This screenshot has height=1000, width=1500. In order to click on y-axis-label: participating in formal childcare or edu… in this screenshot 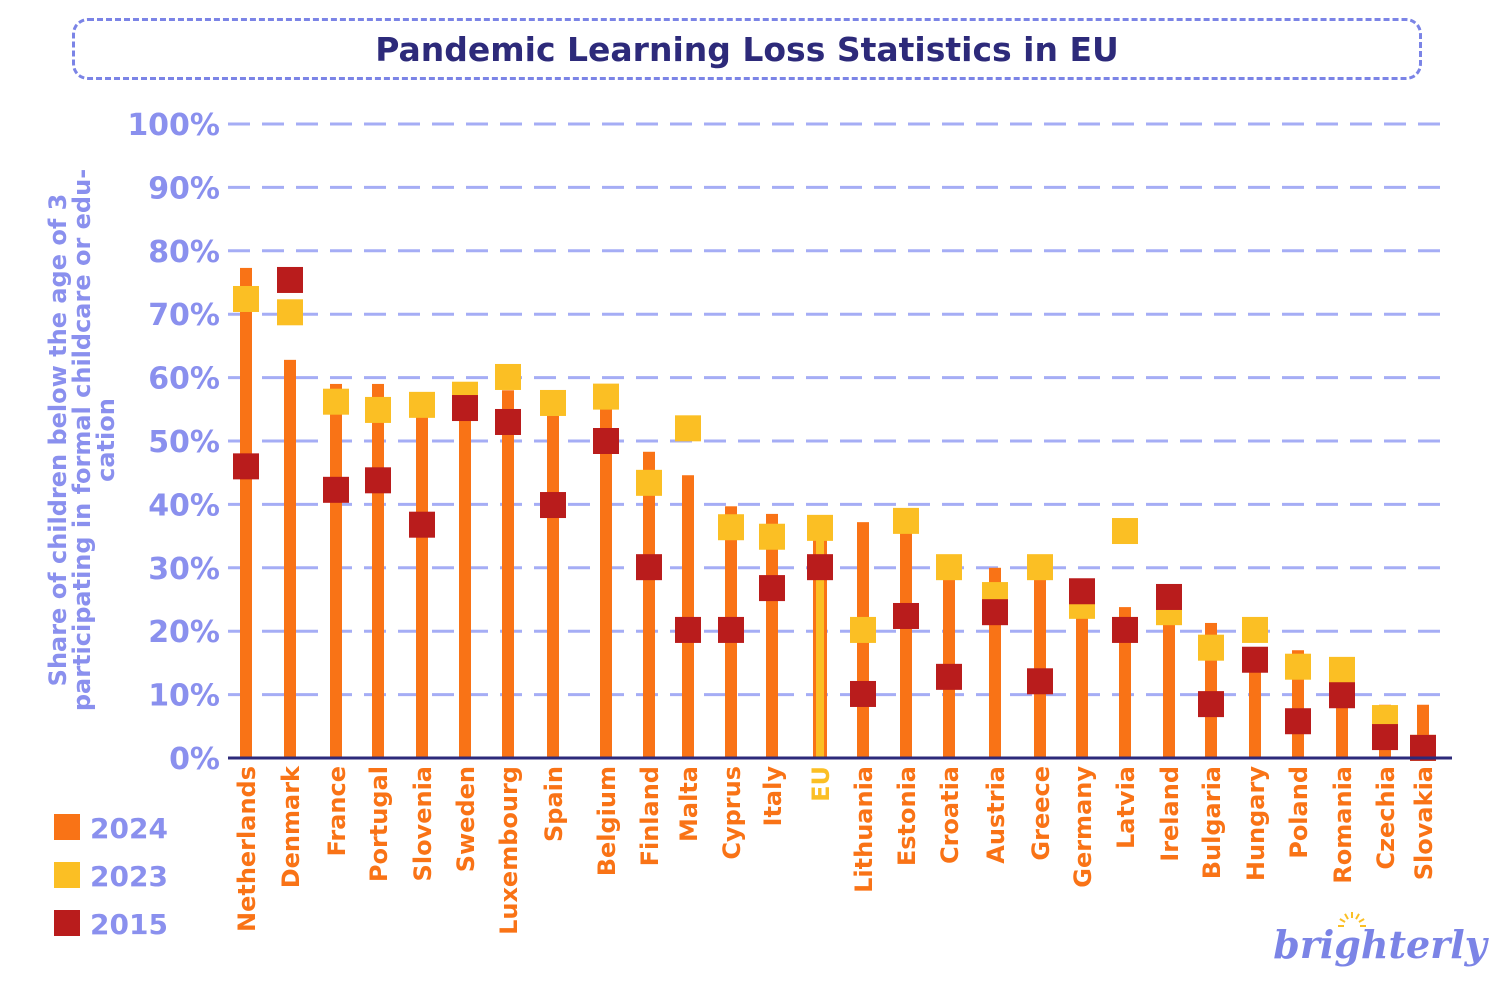, I will do `click(82, 440)`.